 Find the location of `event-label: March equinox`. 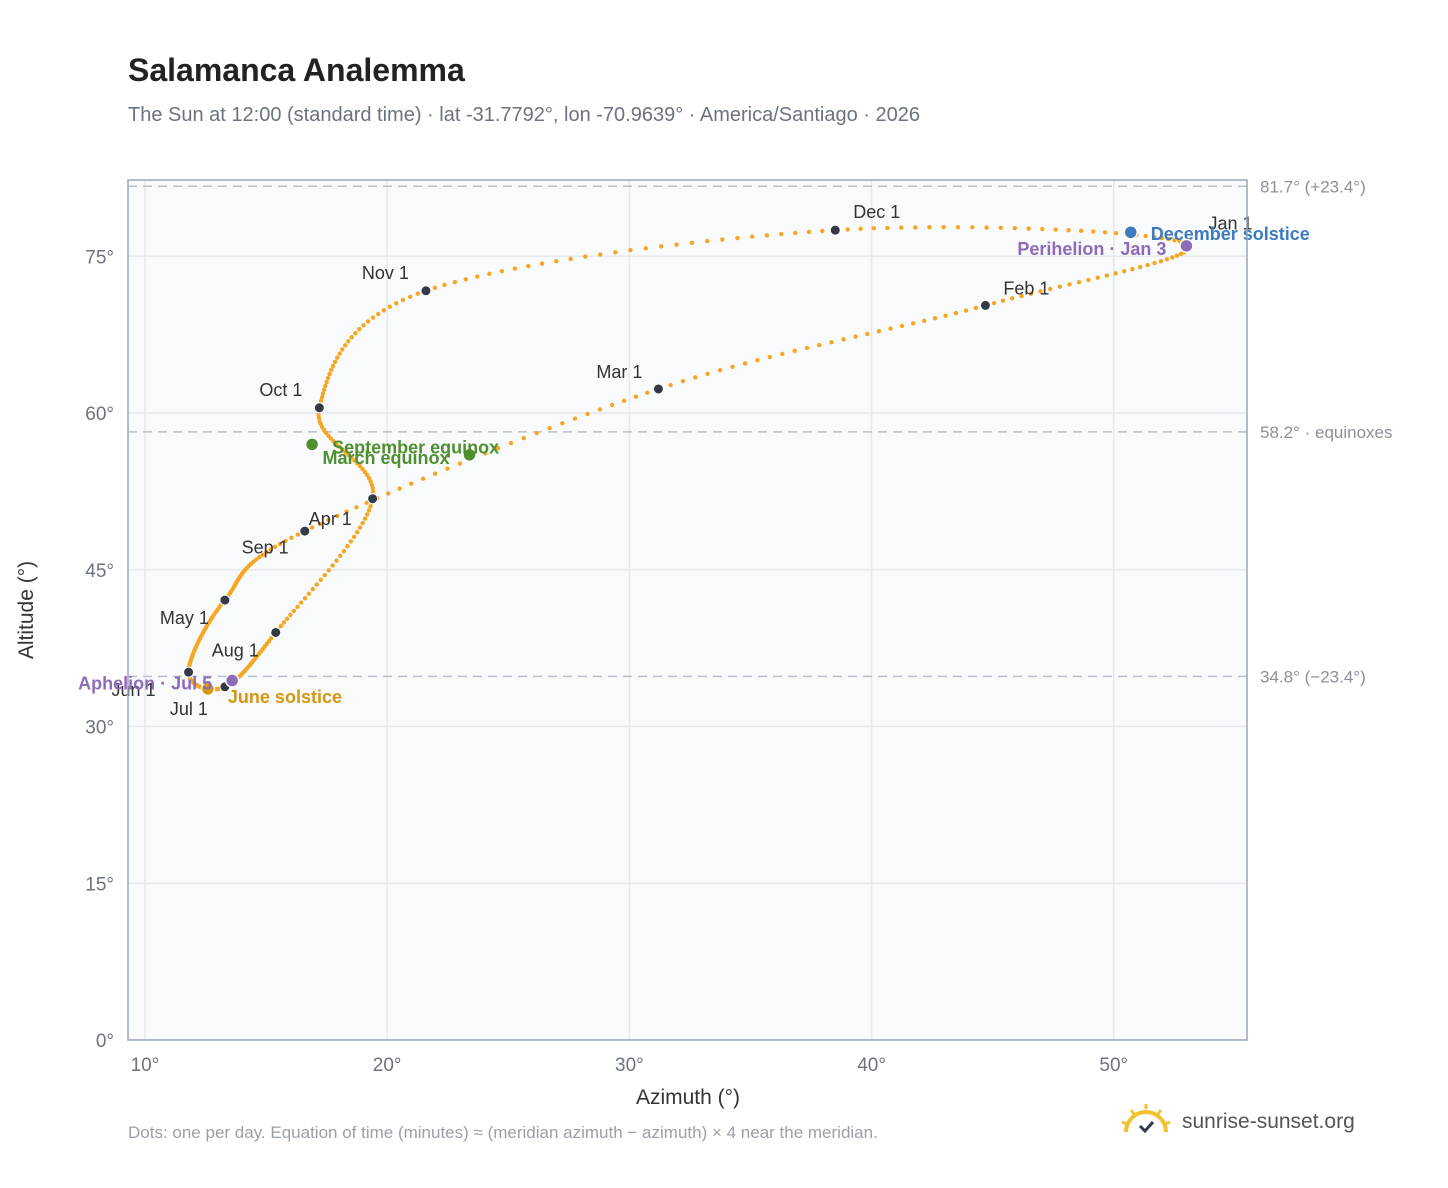

event-label: March equinox is located at coordinates (385, 458).